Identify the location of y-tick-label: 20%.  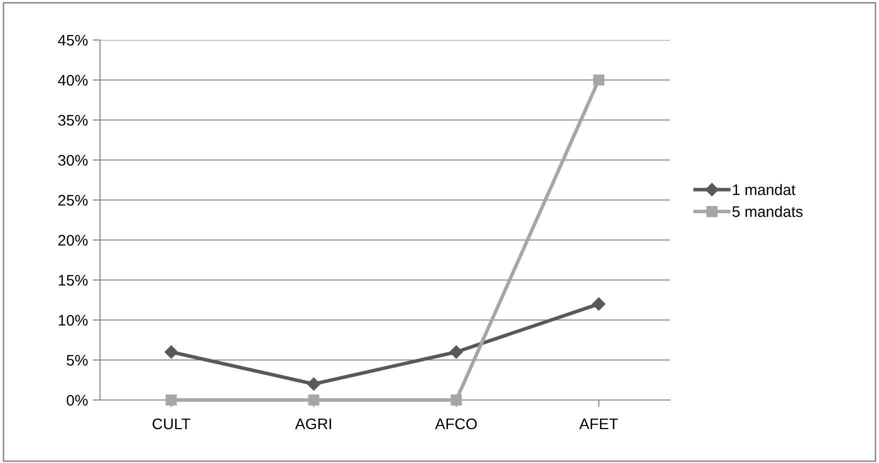
(73, 240).